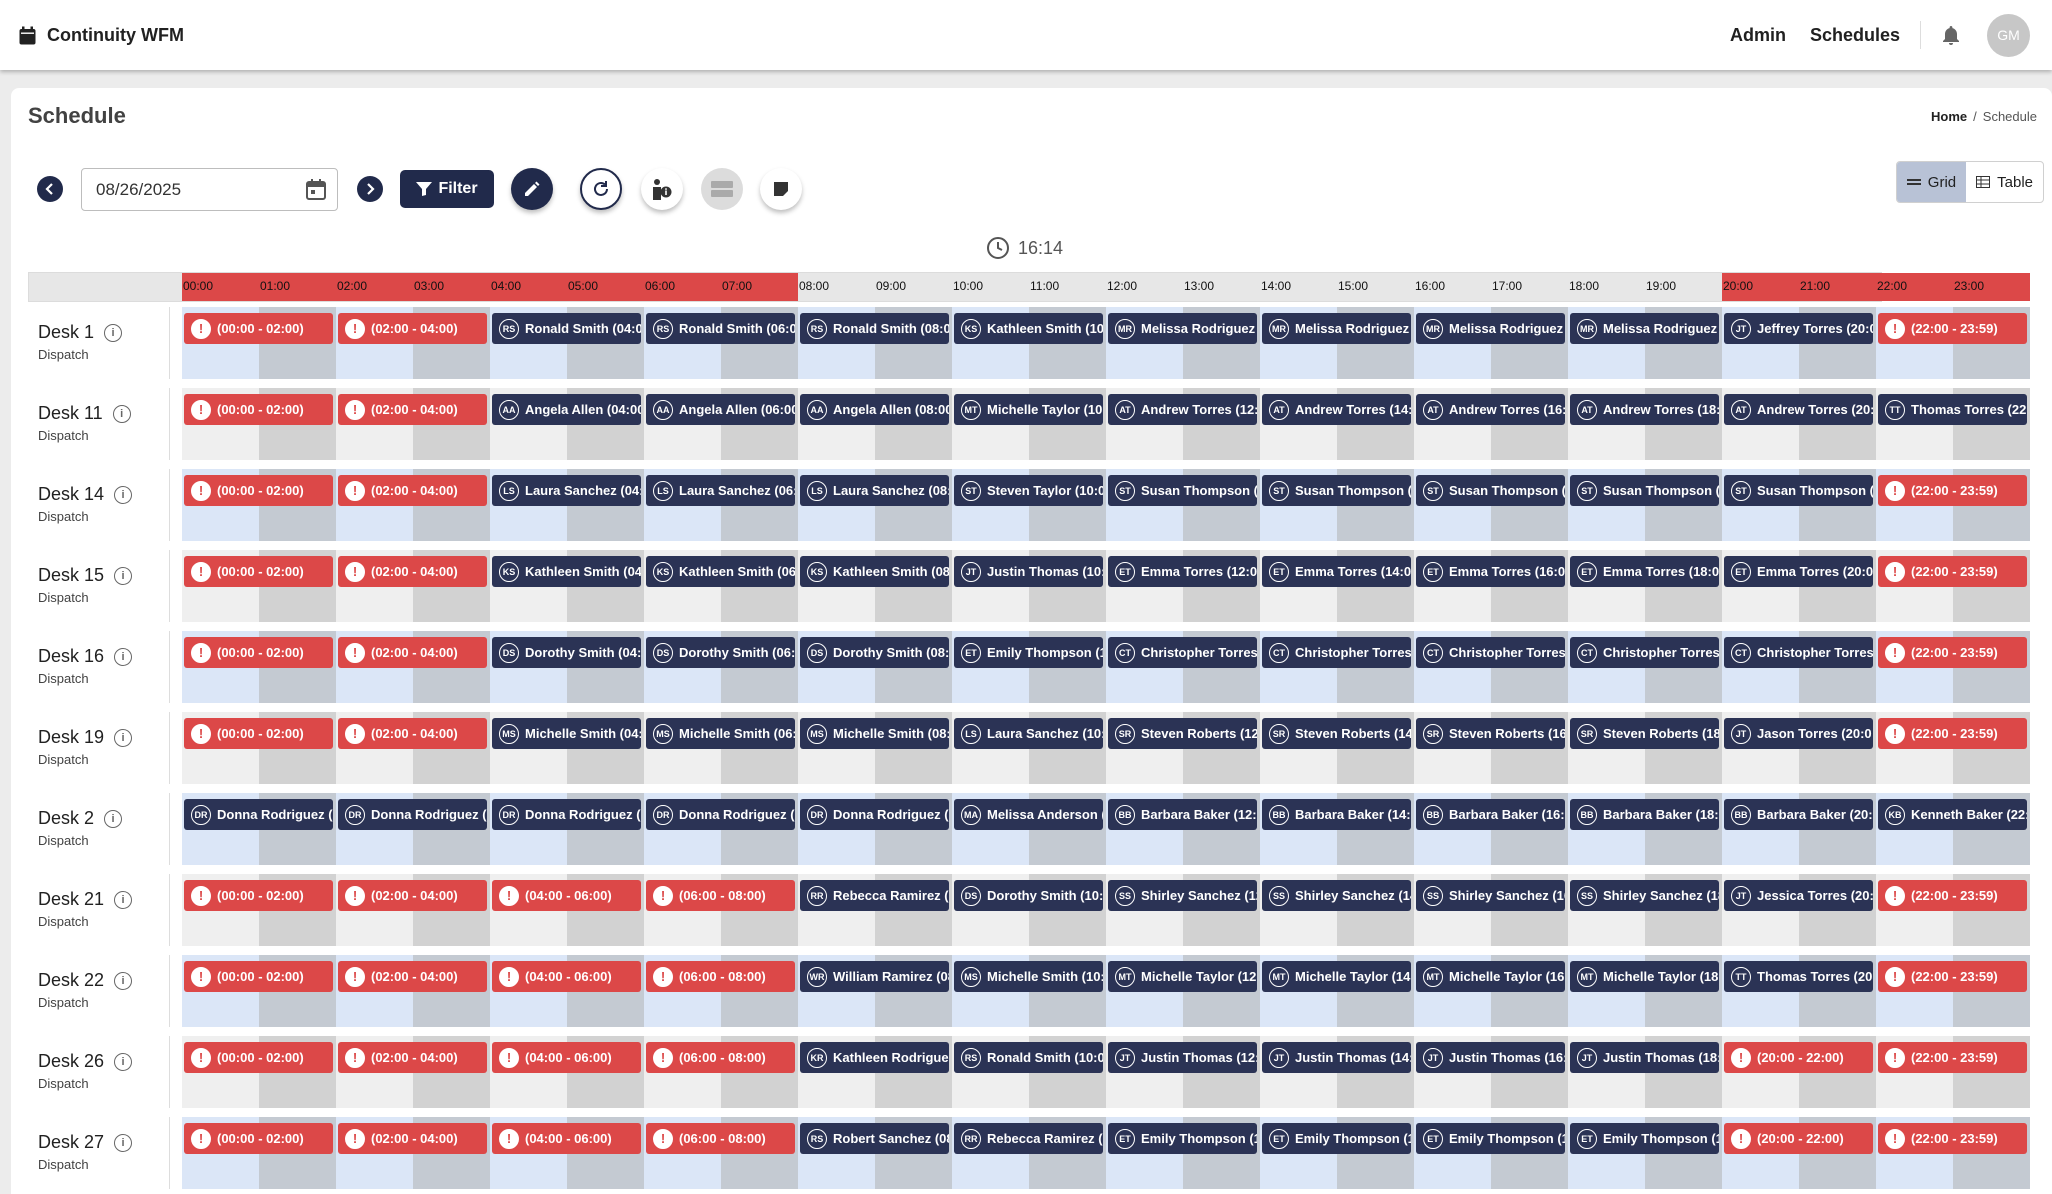  I want to click on calendar-picker-icon, so click(316, 190).